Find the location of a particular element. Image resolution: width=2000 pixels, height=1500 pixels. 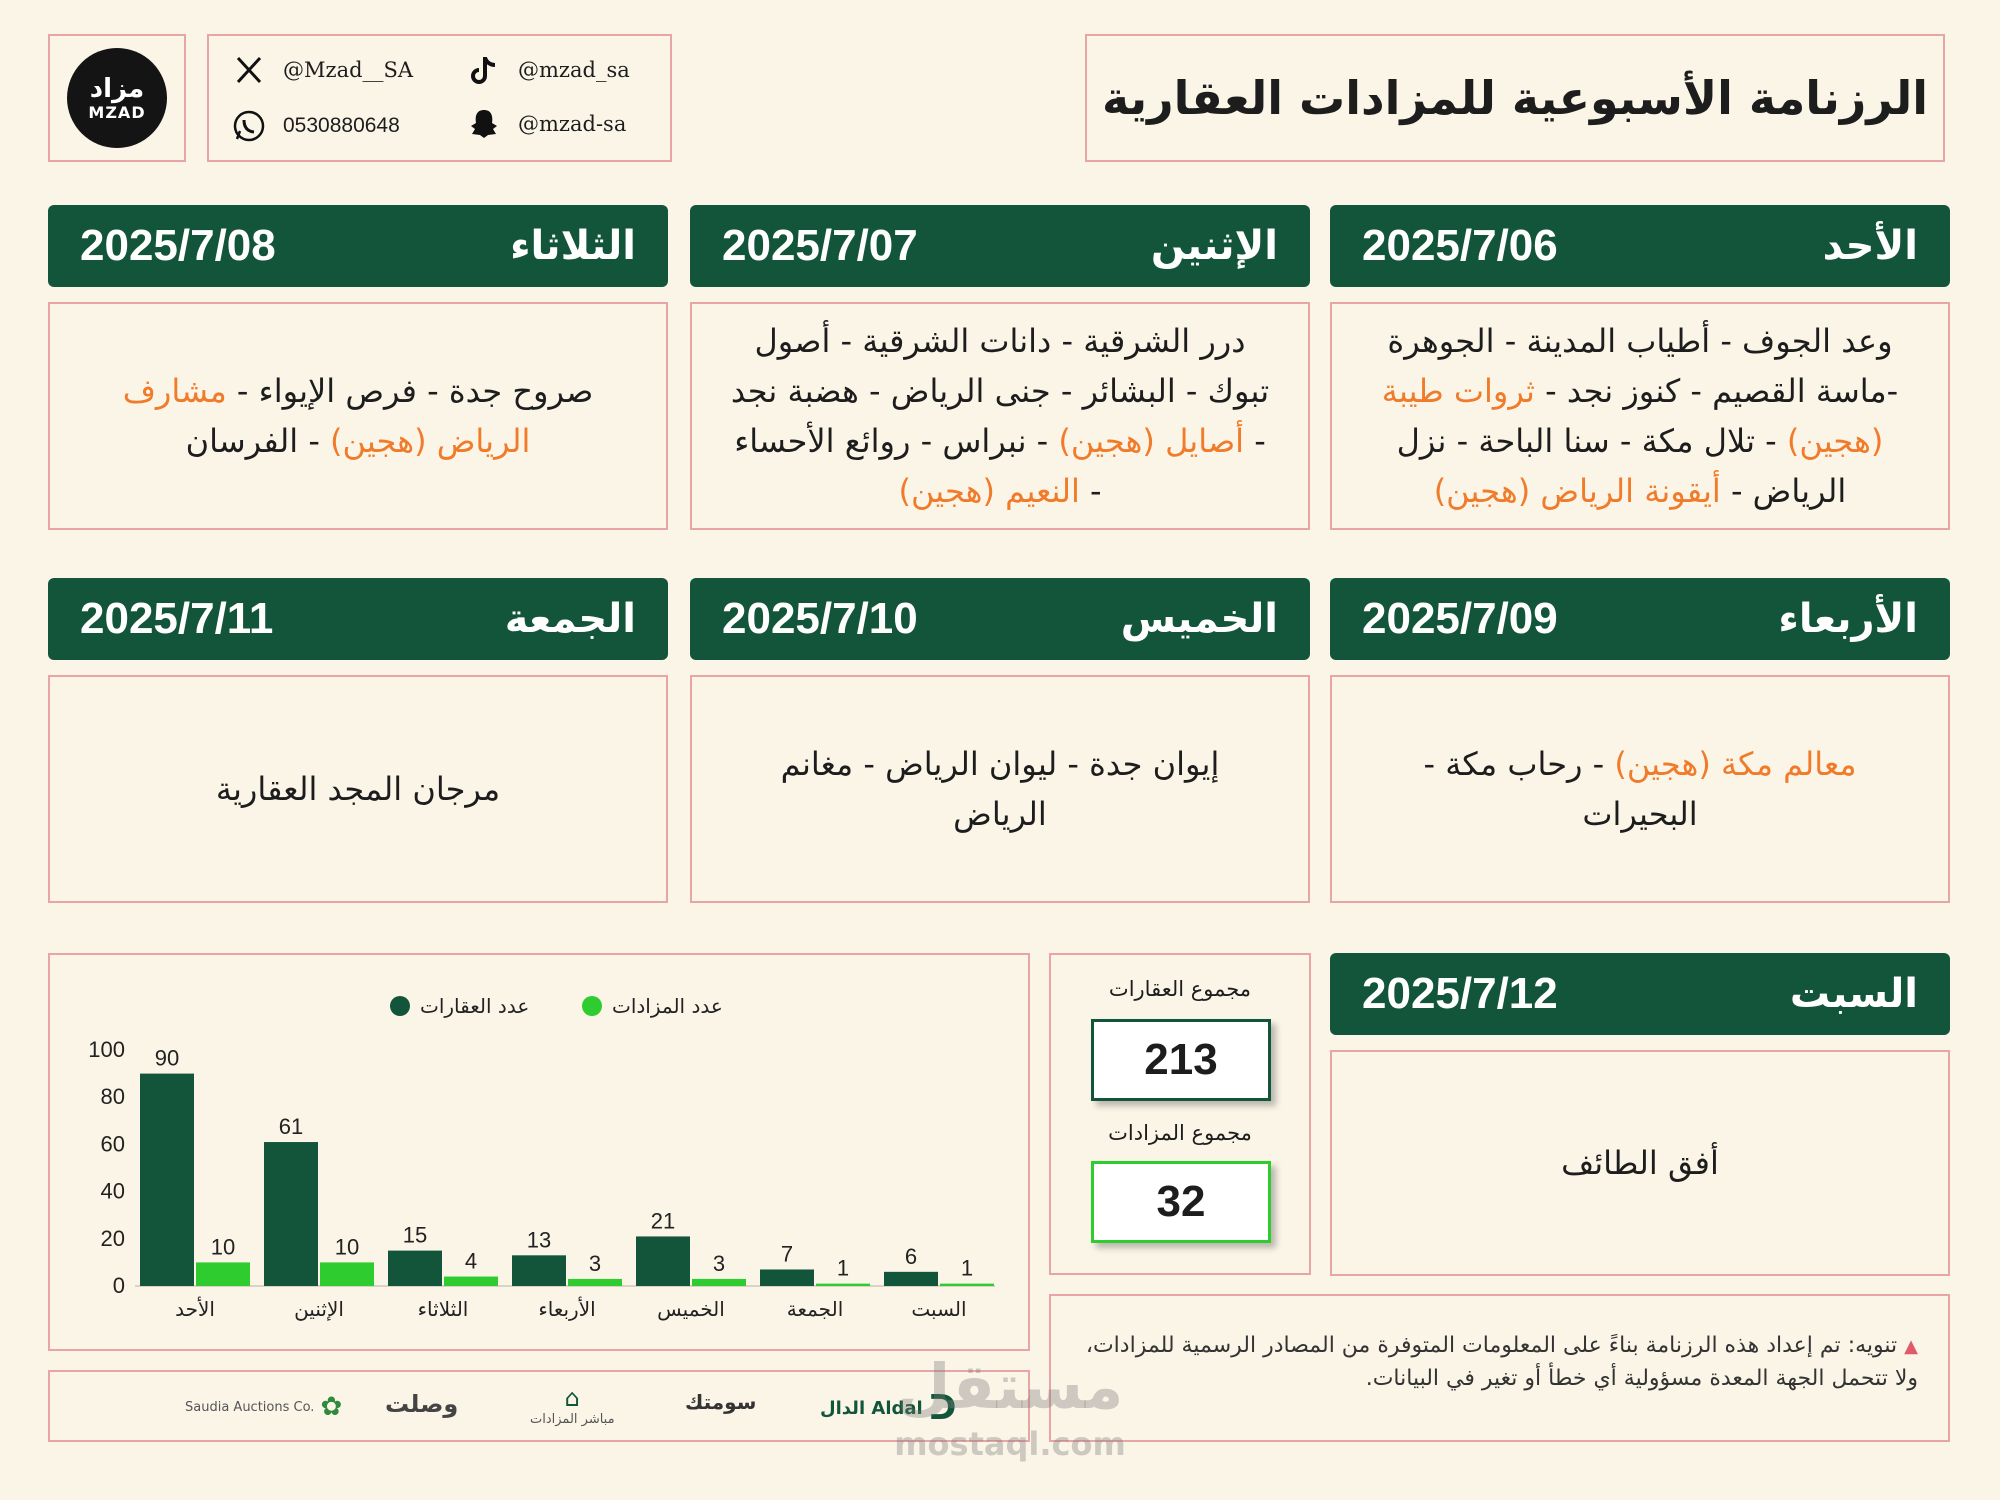

totals-box: مجموع العقارات 213 مجموع المزادات 32 is located at coordinates (1180, 1114).